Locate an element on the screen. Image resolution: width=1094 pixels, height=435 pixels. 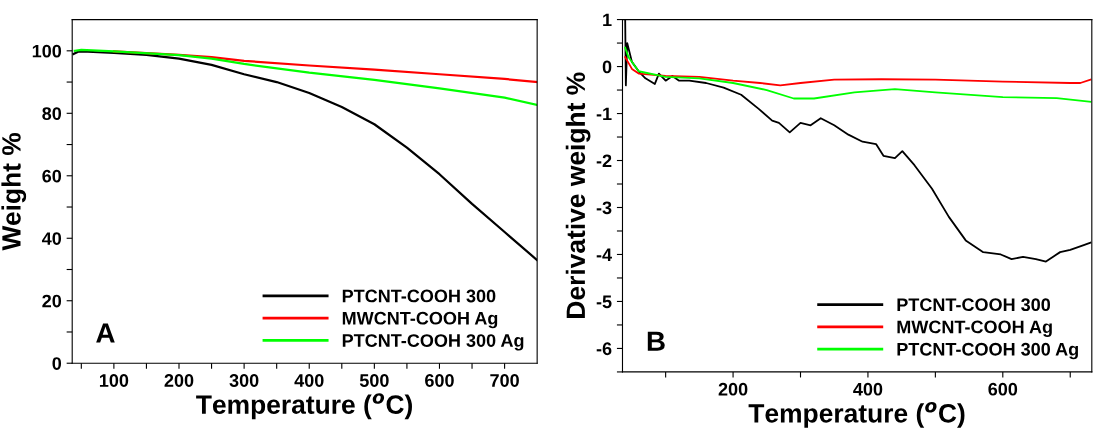
x-tick-label: 700 is located at coordinates (504, 380).